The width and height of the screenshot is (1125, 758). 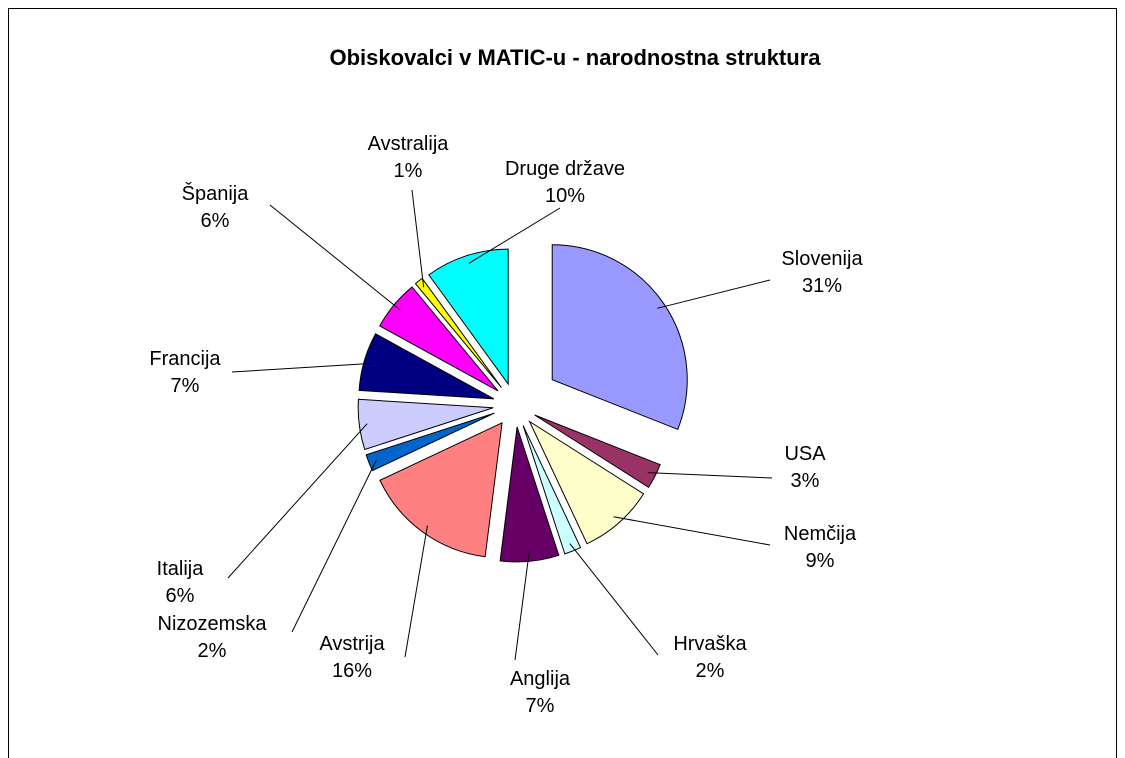 What do you see at coordinates (213, 624) in the screenshot?
I see `category-label: Nizozemska` at bounding box center [213, 624].